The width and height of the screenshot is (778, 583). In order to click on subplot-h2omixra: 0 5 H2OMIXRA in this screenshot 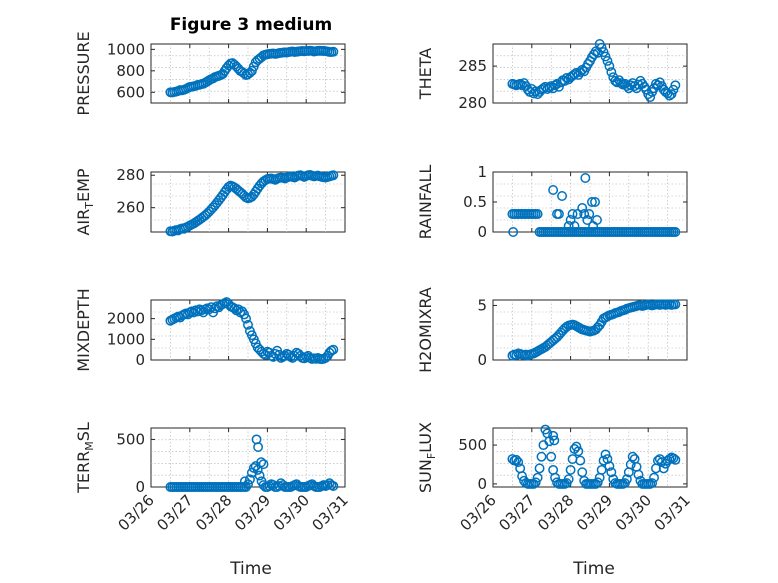, I will do `click(552, 330)`.